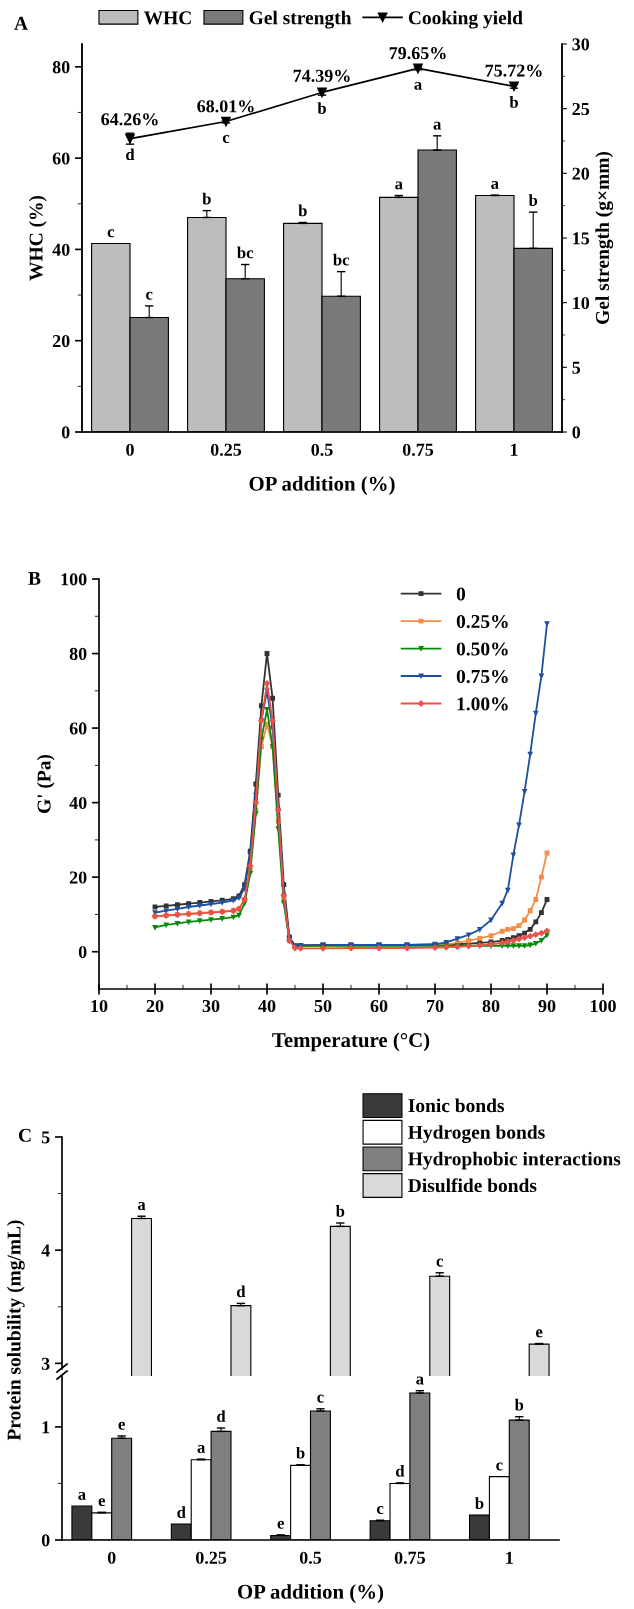 Image resolution: width=634 pixels, height=1609 pixels. Describe the element at coordinates (211, 1006) in the screenshot. I see `x-tick-label: 30` at that location.